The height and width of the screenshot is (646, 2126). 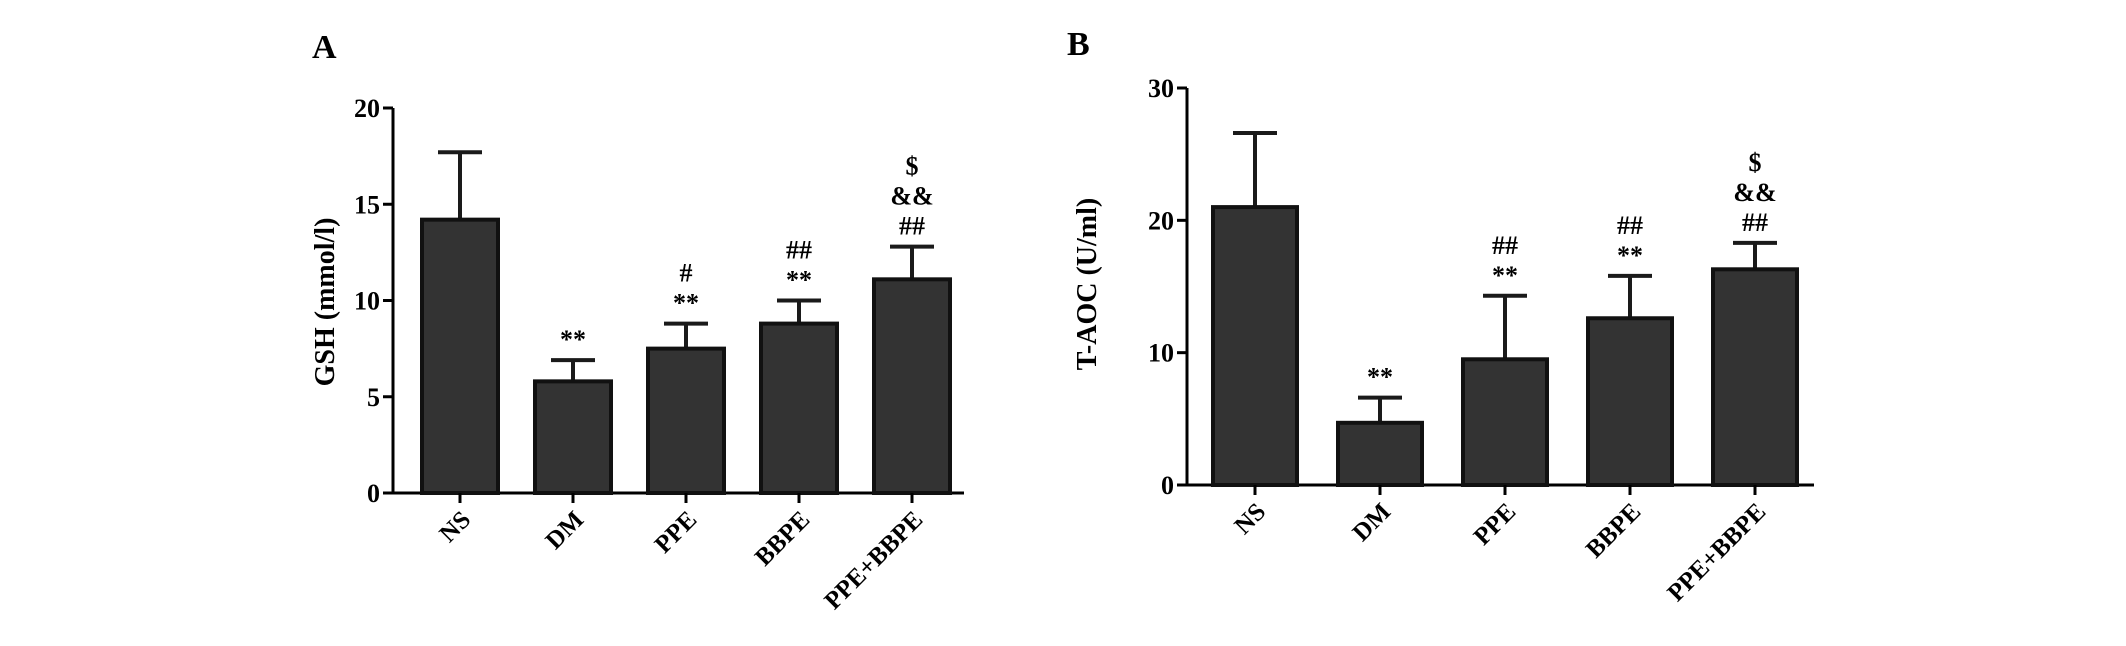 I want to click on y-tick-label: 30, so click(x=1161, y=88).